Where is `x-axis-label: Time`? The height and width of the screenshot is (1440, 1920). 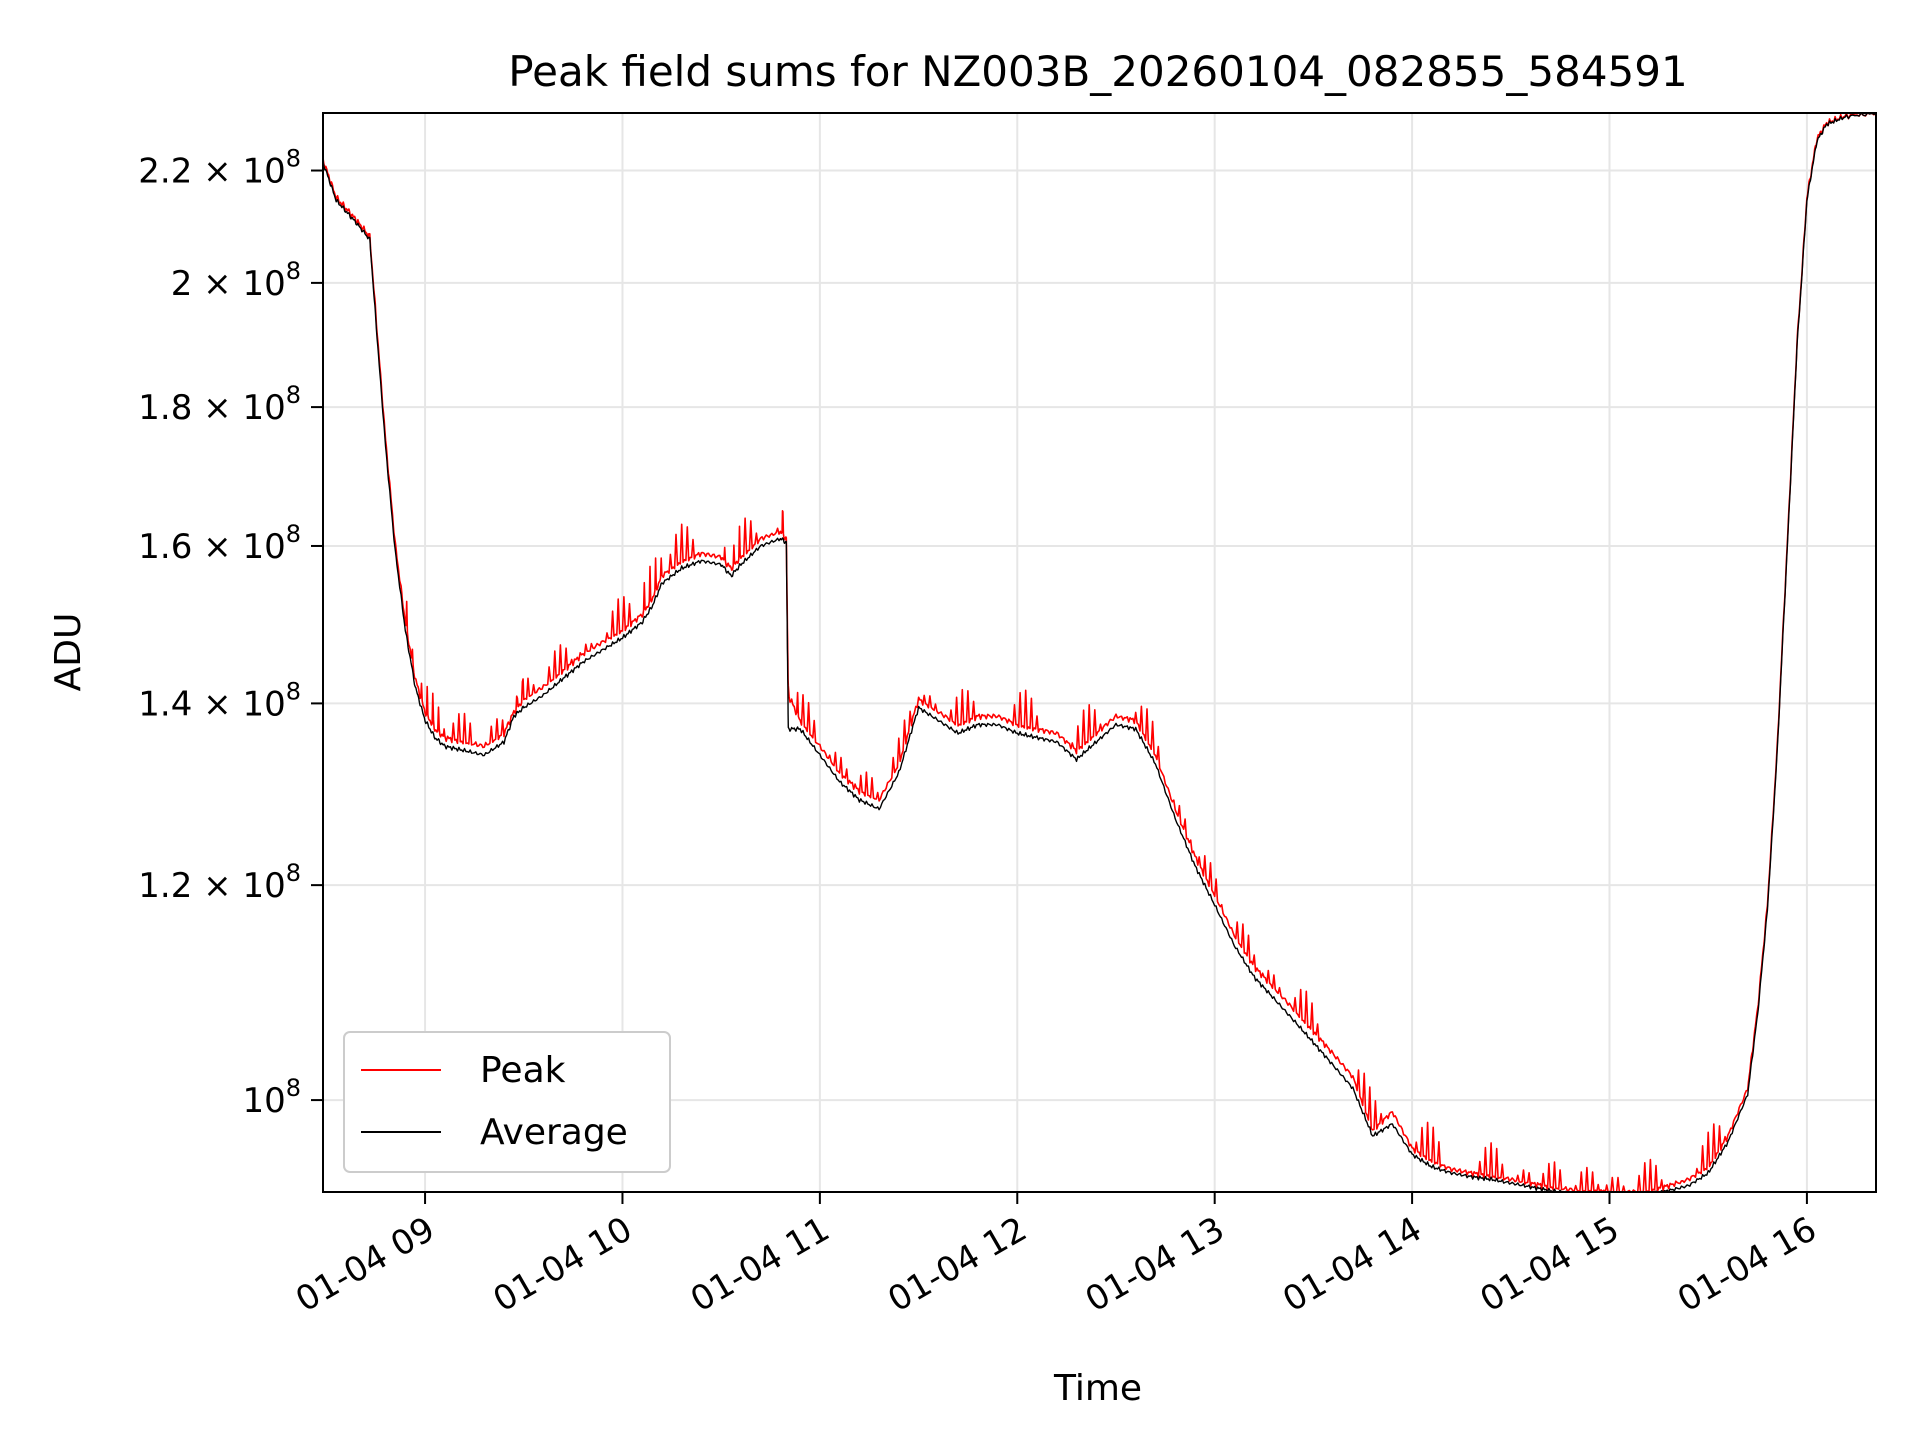
x-axis-label: Time is located at coordinates (1097, 1388).